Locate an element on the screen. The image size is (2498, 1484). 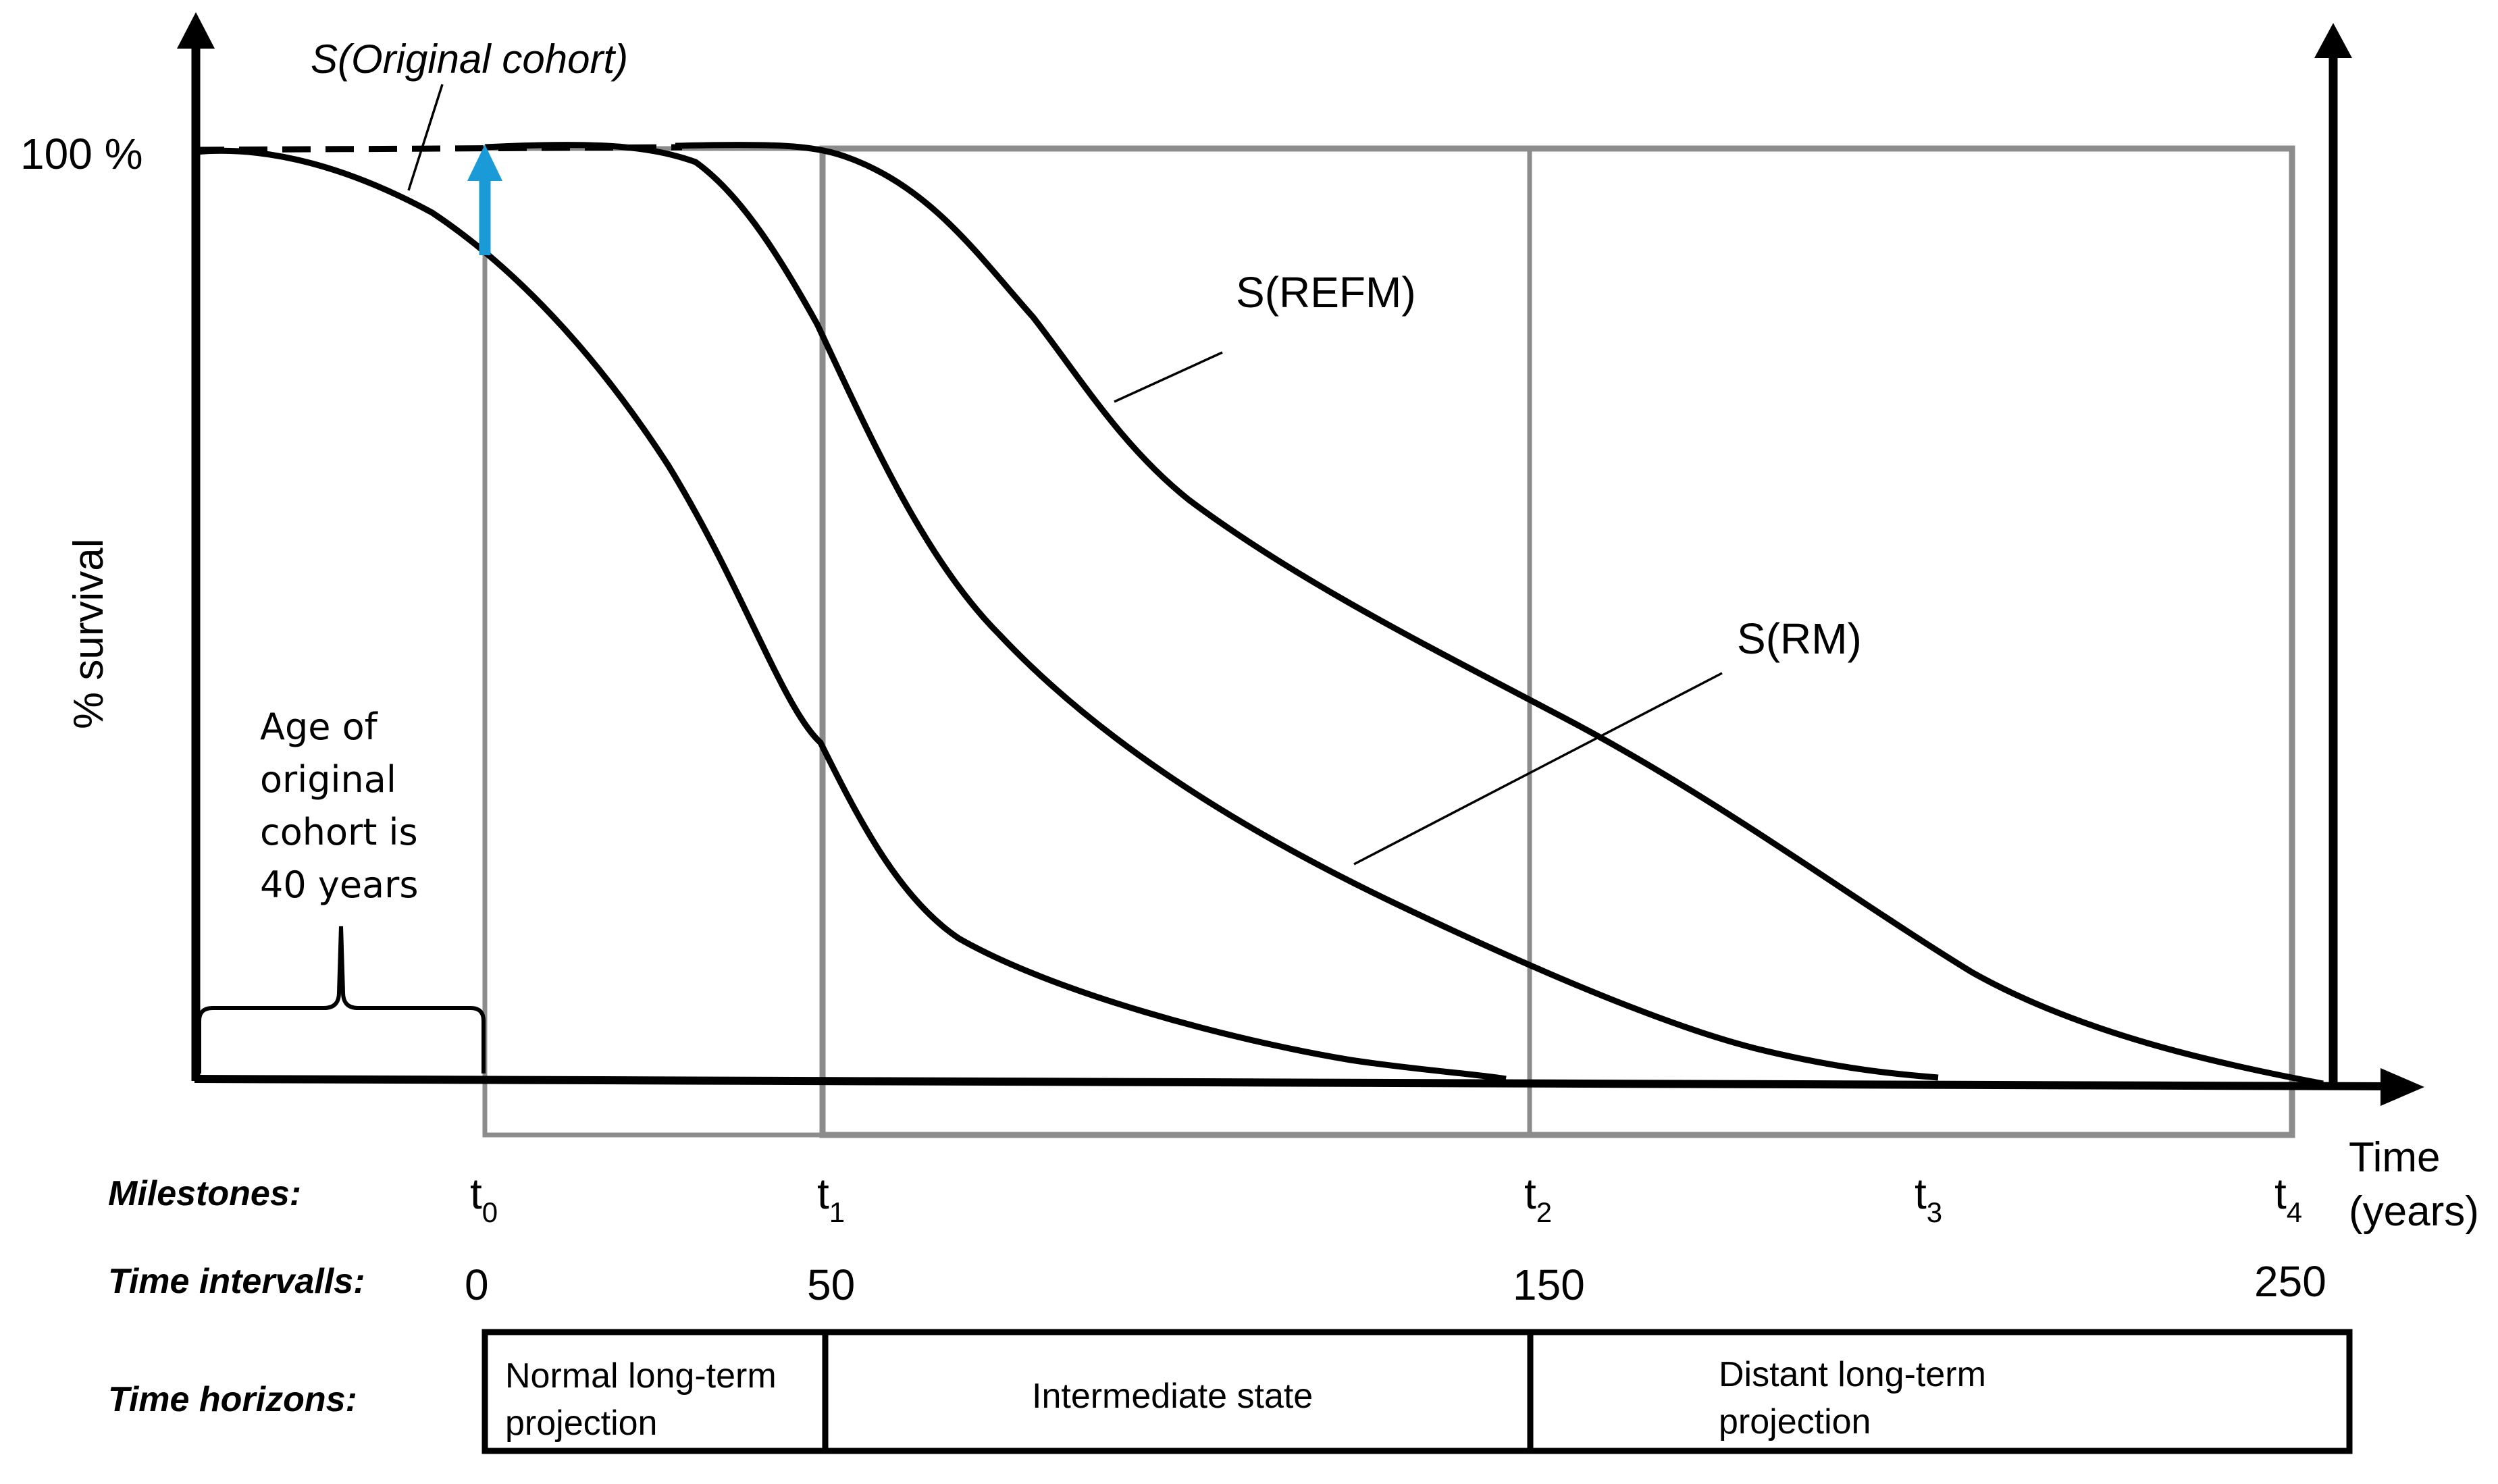
leader-original is located at coordinates (425, 137).